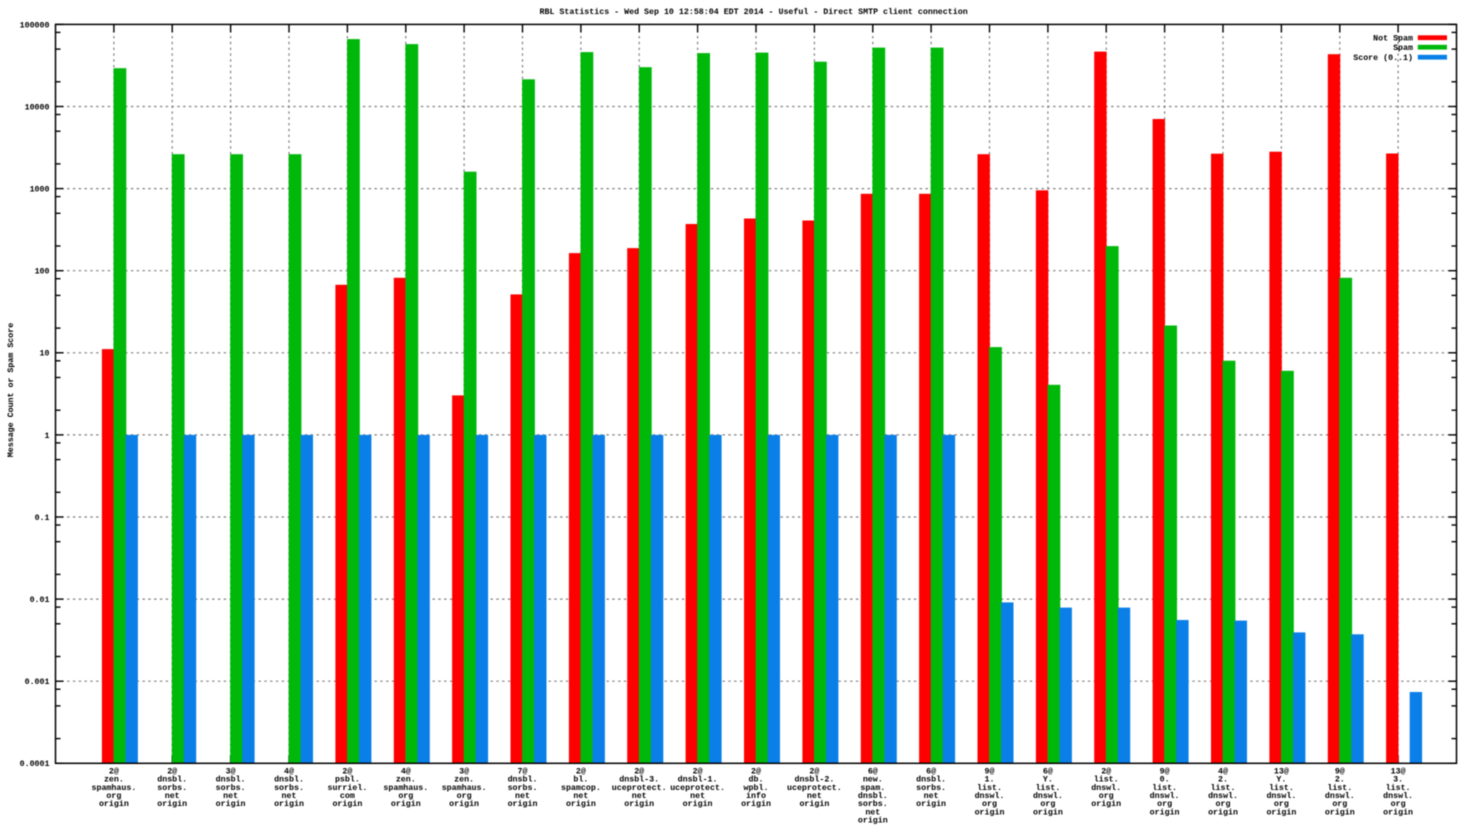  I want to click on svg-text: 100, so click(42, 272).